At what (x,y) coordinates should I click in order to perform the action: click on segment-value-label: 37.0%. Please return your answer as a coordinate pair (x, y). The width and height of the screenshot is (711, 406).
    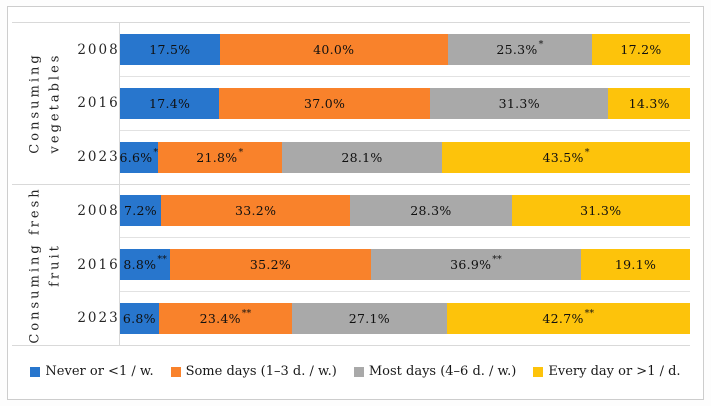
    Looking at the image, I should click on (325, 103).